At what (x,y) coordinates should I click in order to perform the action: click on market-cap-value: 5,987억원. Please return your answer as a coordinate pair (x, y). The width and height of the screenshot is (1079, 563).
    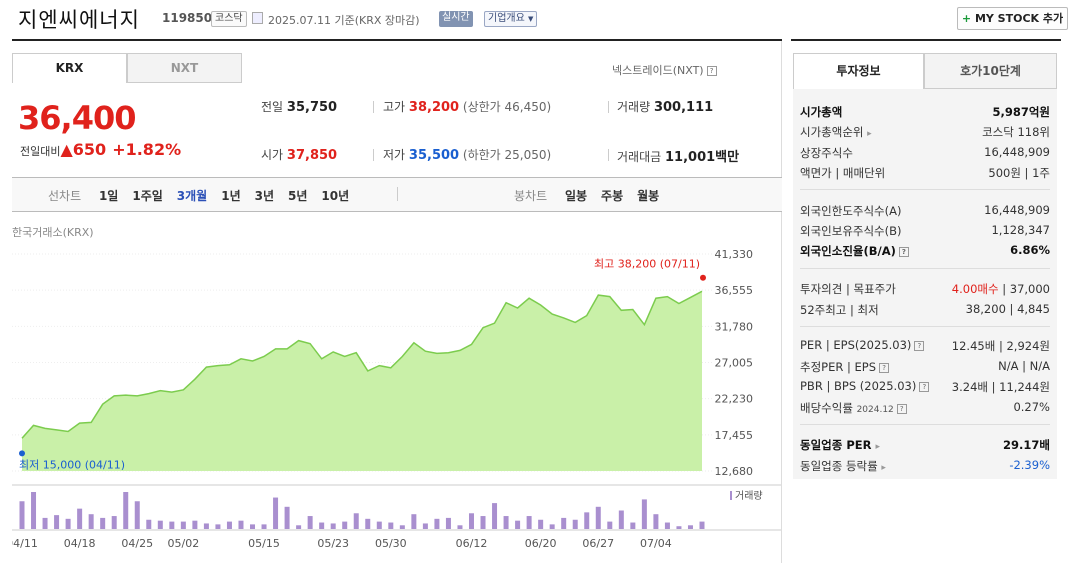
    Looking at the image, I should click on (1021, 112).